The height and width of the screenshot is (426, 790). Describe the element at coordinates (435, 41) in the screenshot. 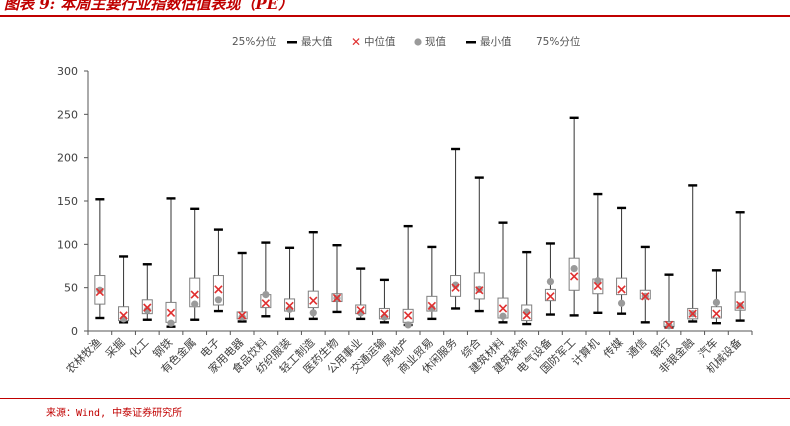

I see `legend-current-label: 现值` at that location.